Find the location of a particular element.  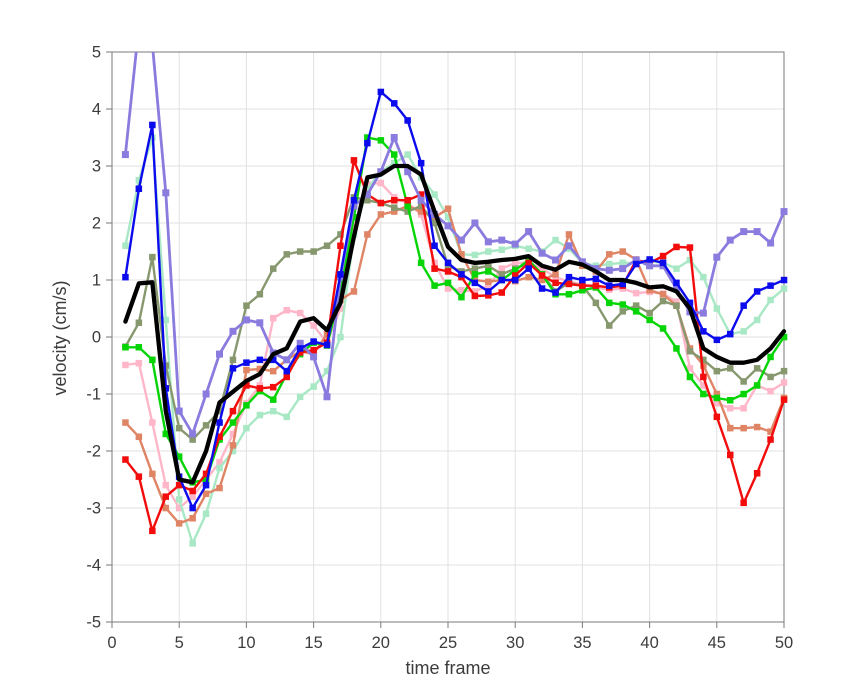

y-tick-label: 3 is located at coordinates (96, 167).